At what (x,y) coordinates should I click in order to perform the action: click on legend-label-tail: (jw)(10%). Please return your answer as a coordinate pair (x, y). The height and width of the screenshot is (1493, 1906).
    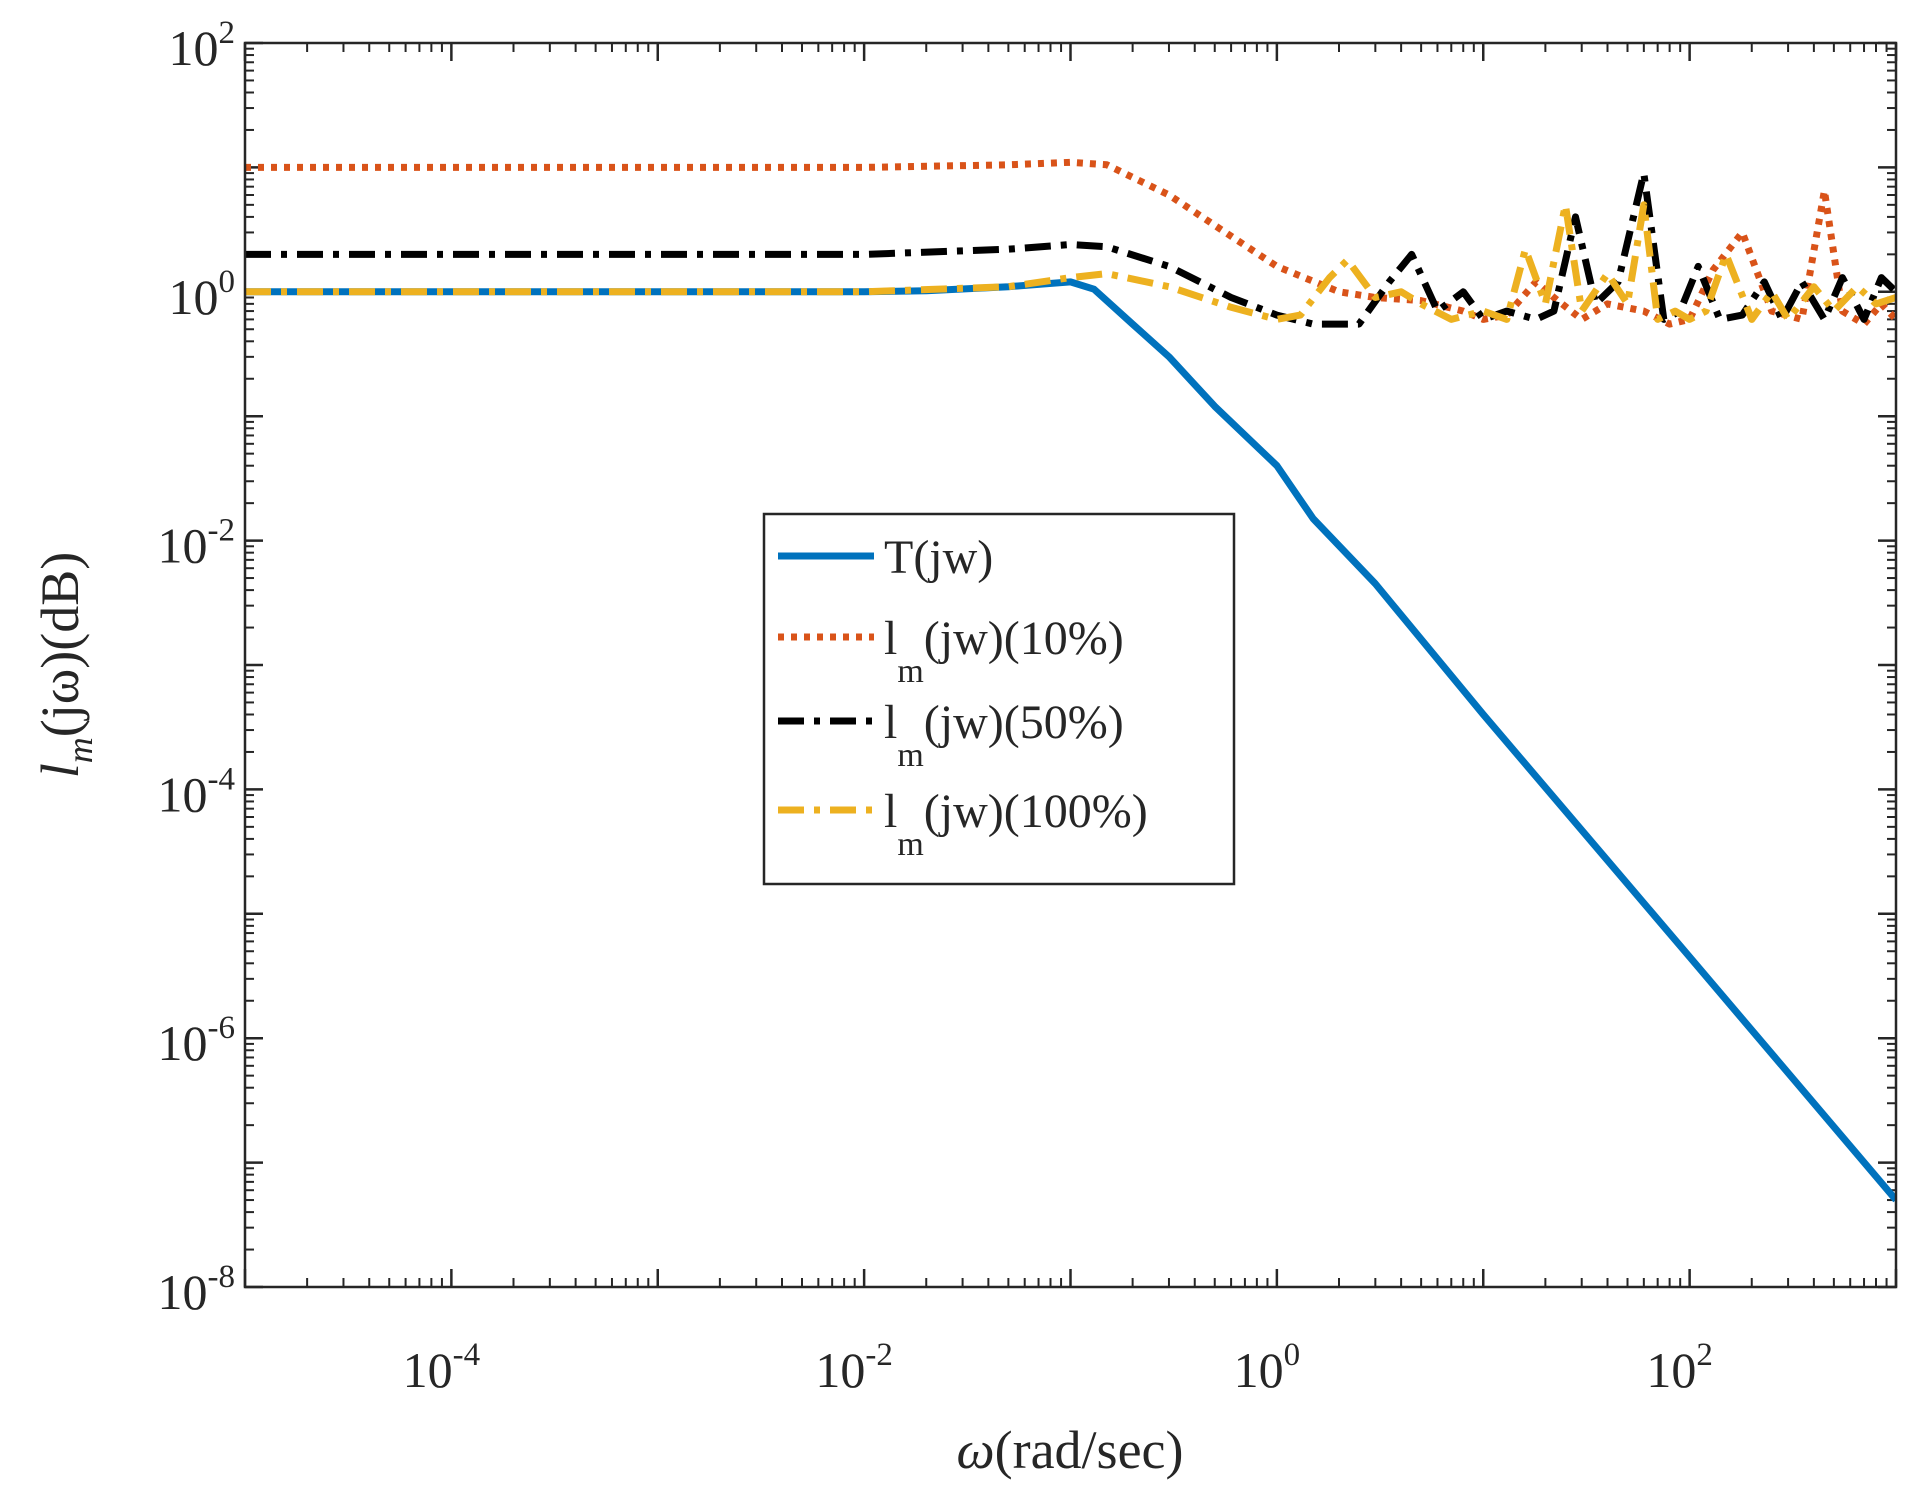
    Looking at the image, I should click on (1024, 638).